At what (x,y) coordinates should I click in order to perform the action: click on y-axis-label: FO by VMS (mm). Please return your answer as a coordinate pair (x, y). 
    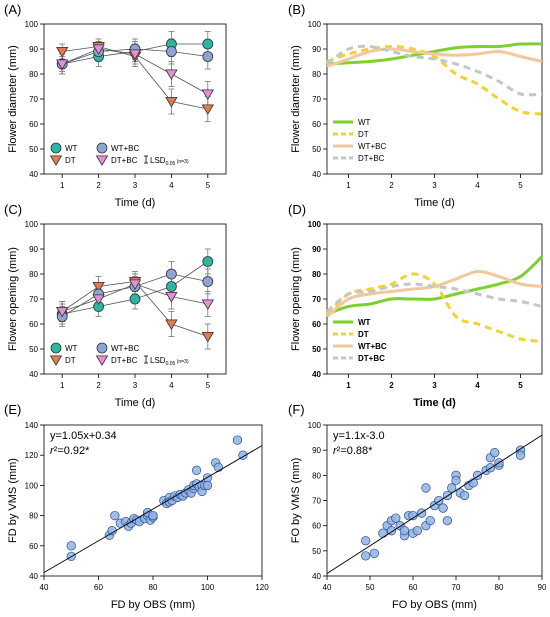
    Looking at the image, I should click on (296, 501).